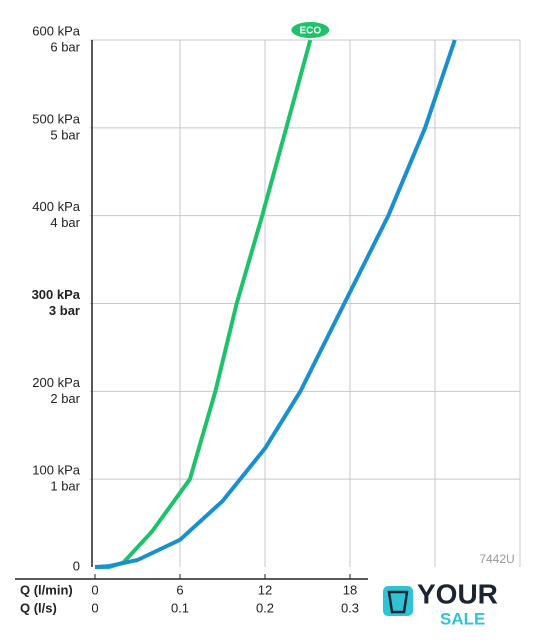  Describe the element at coordinates (496, 559) in the screenshot. I see `watermark: 7442U` at that location.